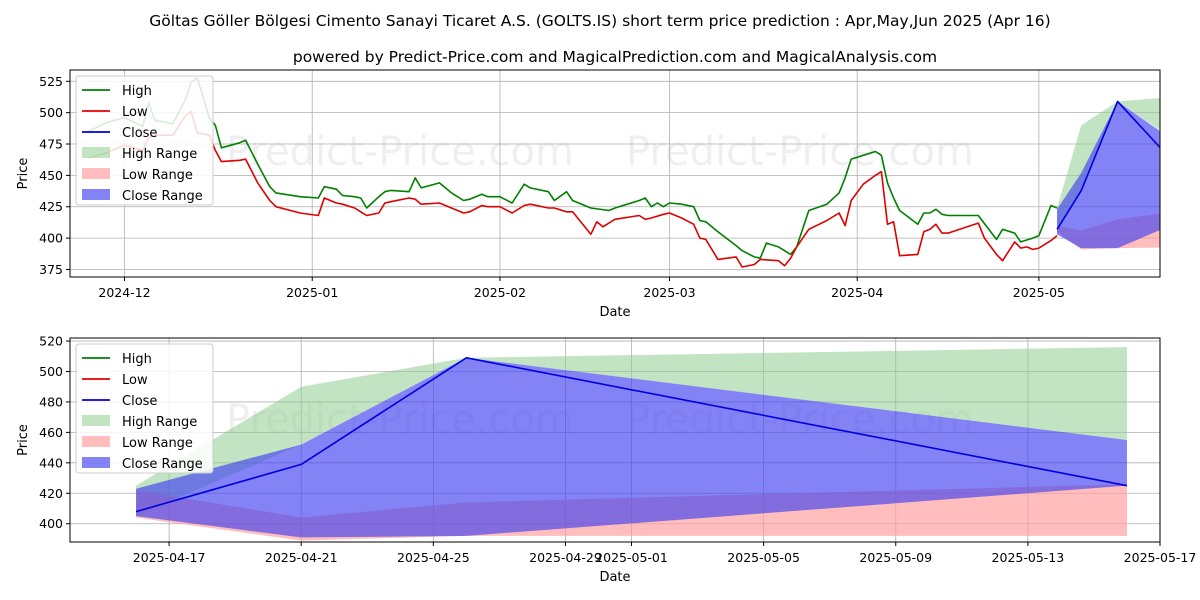  Describe the element at coordinates (669, 292) in the screenshot. I see `x-tick-label: 2025-03` at that location.